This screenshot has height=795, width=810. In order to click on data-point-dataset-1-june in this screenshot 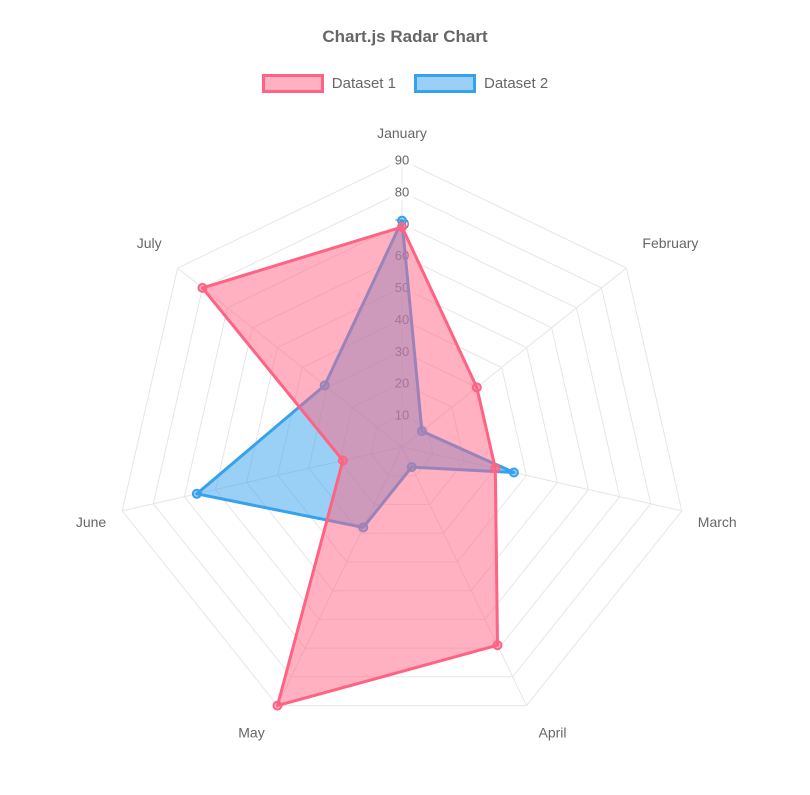, I will do `click(342, 460)`.